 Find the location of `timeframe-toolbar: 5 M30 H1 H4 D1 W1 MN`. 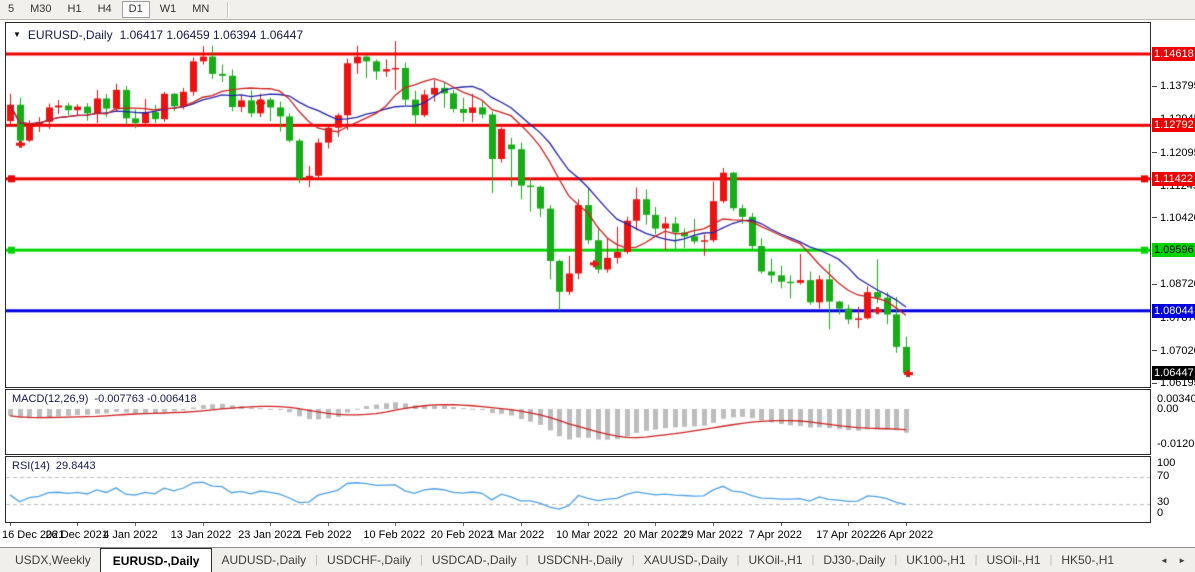

timeframe-toolbar: 5 M30 H1 H4 D1 W1 MN is located at coordinates (597, 10).